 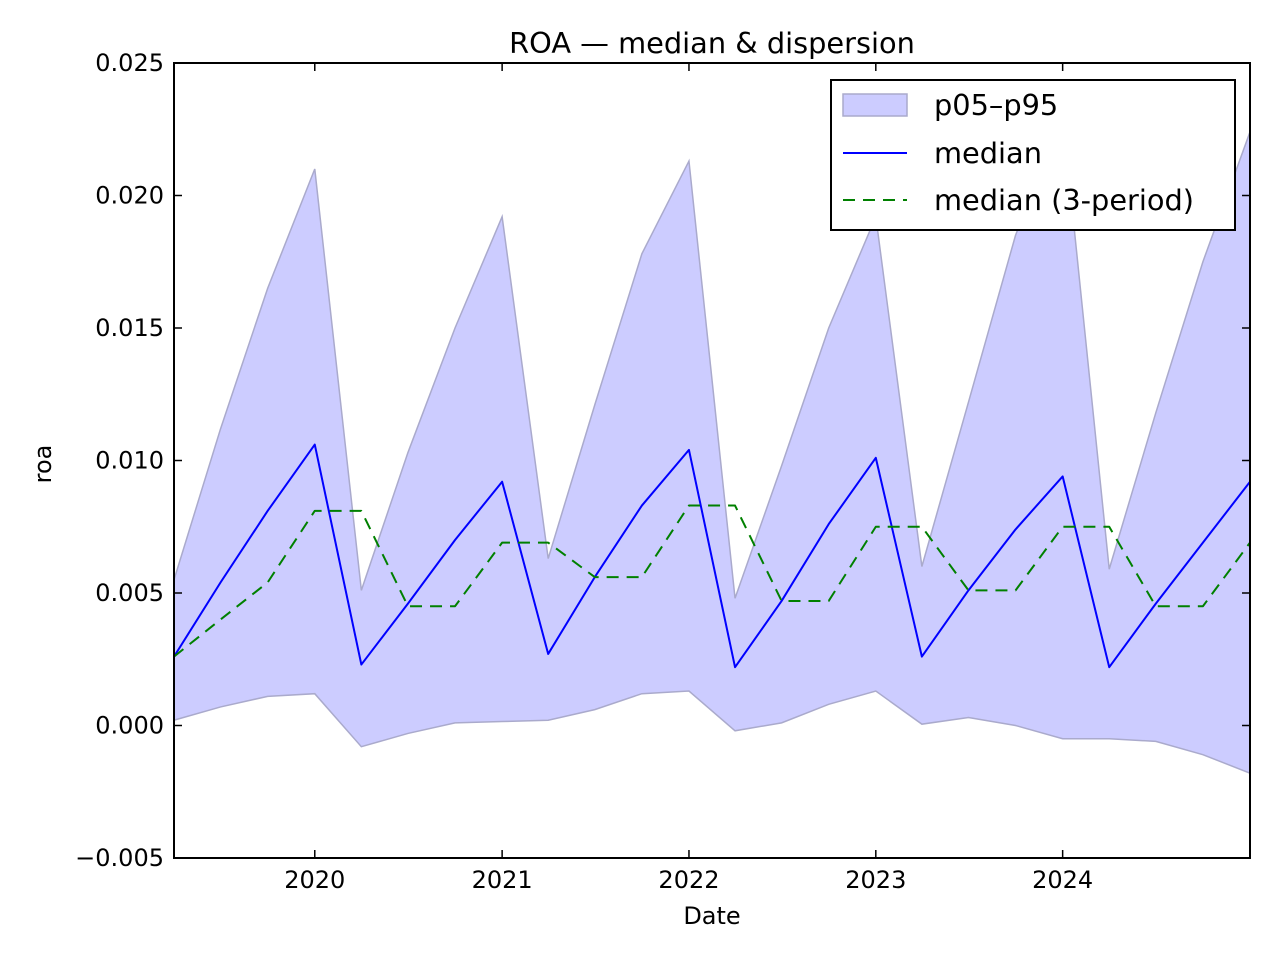 I want to click on y-tick-label: 0.005, so click(x=129, y=593).